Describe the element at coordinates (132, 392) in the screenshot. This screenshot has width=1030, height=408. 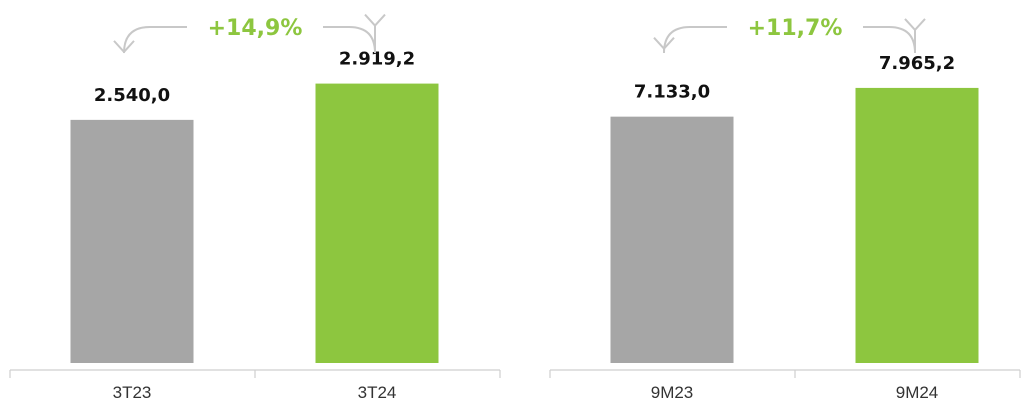
I see `x-tick-label: 3T23` at that location.